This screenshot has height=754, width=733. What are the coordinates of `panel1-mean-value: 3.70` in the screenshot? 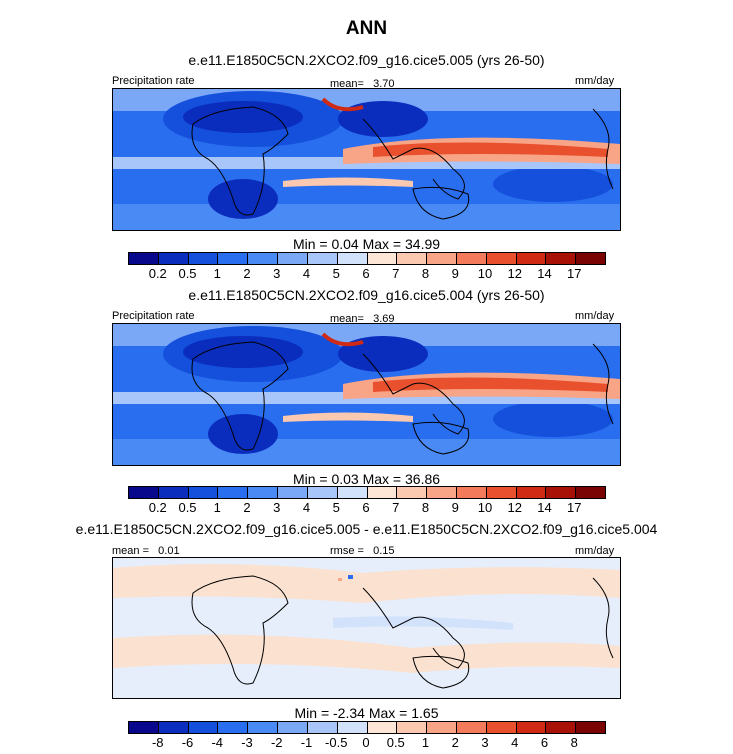 It's located at (384, 84).